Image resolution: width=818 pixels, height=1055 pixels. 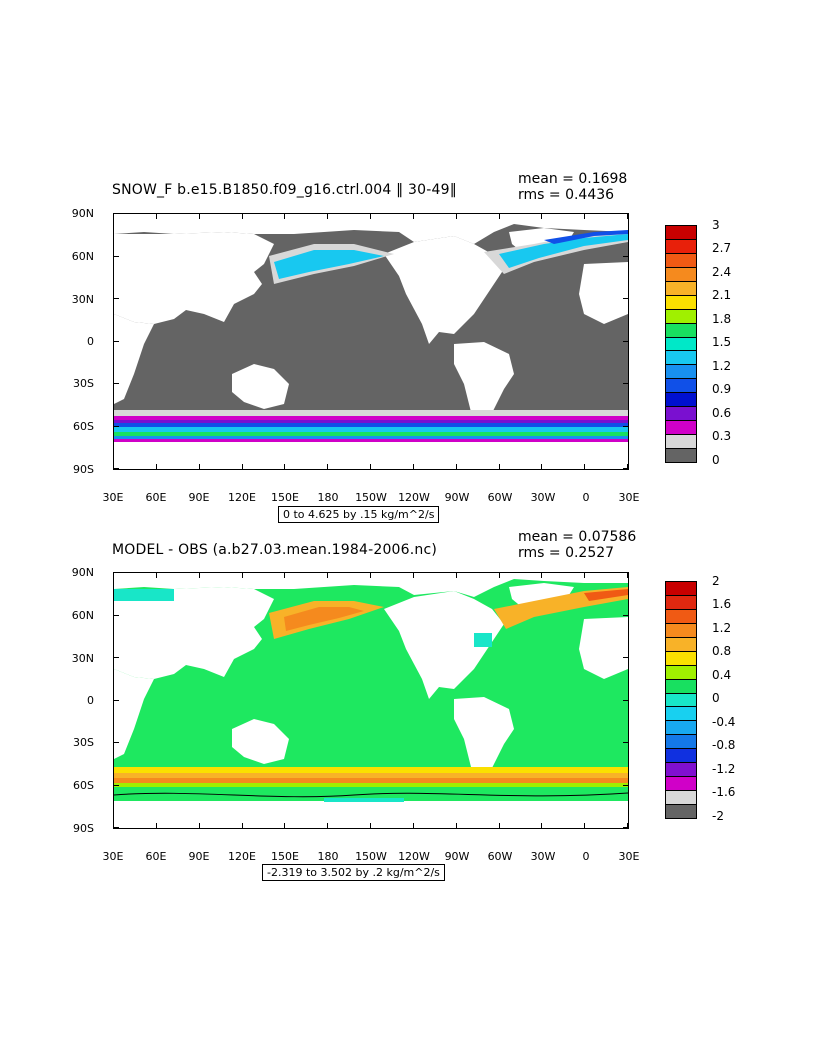 What do you see at coordinates (566, 195) in the screenshot?
I see `rms-stat: rms = 0.4436` at bounding box center [566, 195].